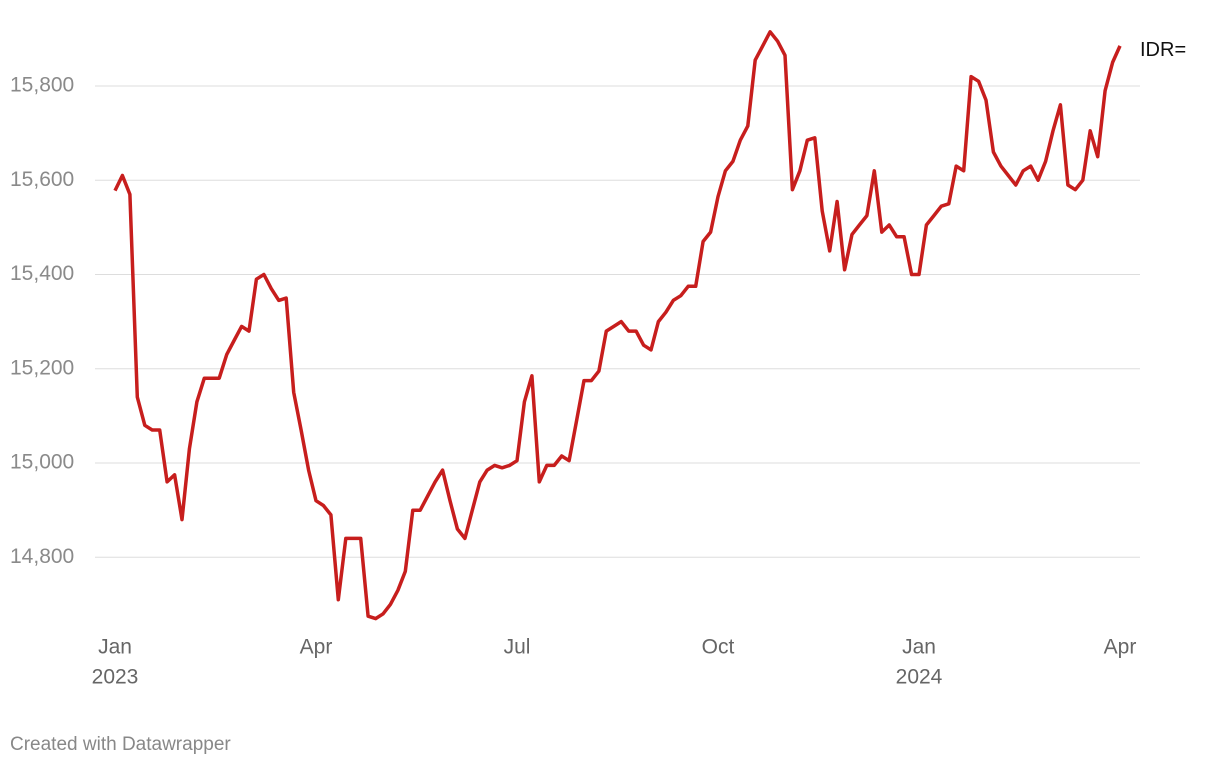  I want to click on x-year-label: 2023, so click(115, 677).